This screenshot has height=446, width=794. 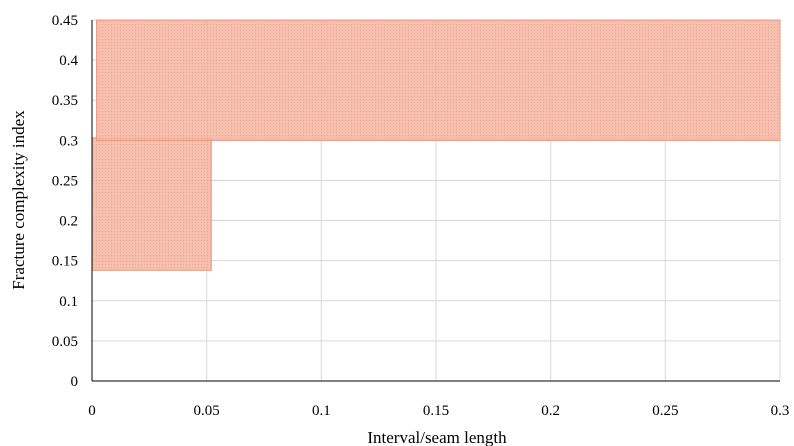 I want to click on y-tick-label: 0.35, so click(x=65, y=101).